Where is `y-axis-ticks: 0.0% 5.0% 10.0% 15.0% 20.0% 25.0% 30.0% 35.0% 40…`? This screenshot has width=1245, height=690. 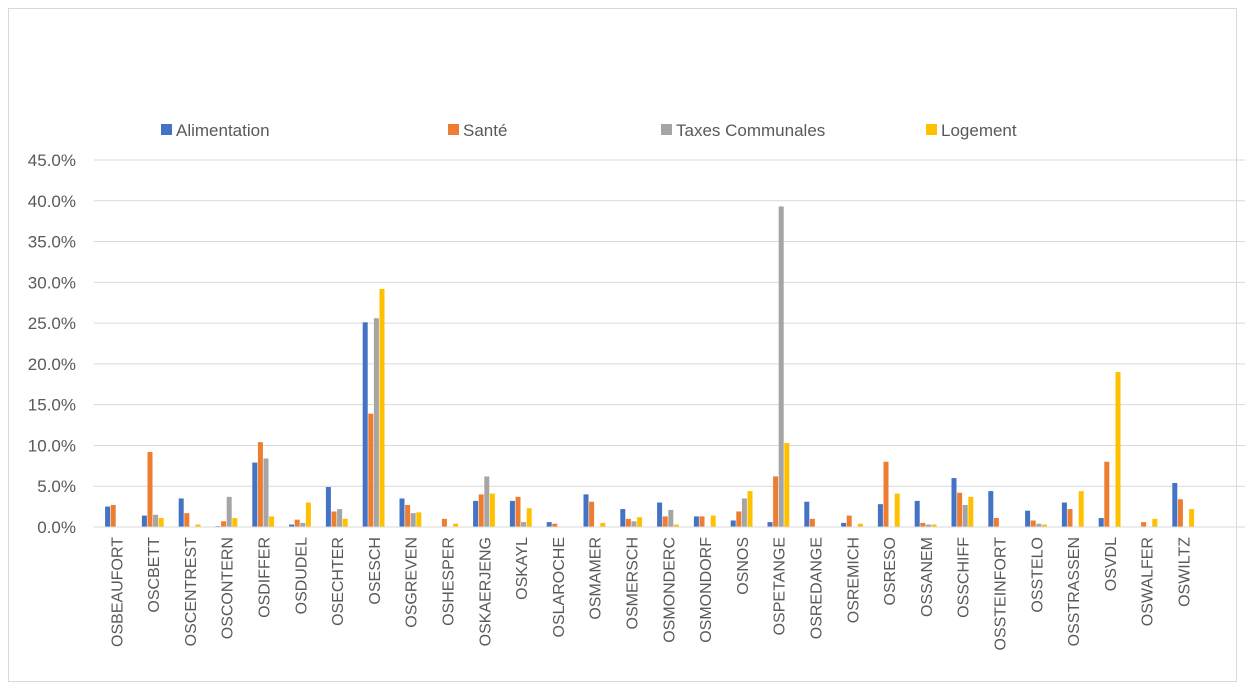
y-axis-ticks: 0.0% 5.0% 10.0% 15.0% 20.0% 25.0% 30.0% 35.0% 40… is located at coordinates (52, 344).